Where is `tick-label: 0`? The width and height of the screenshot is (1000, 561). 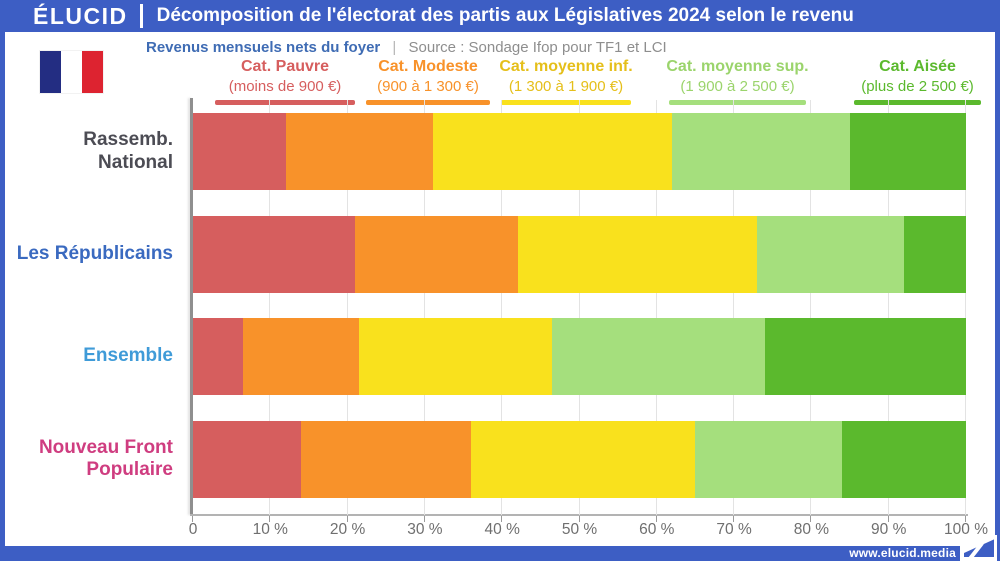 tick-label: 0 is located at coordinates (193, 529).